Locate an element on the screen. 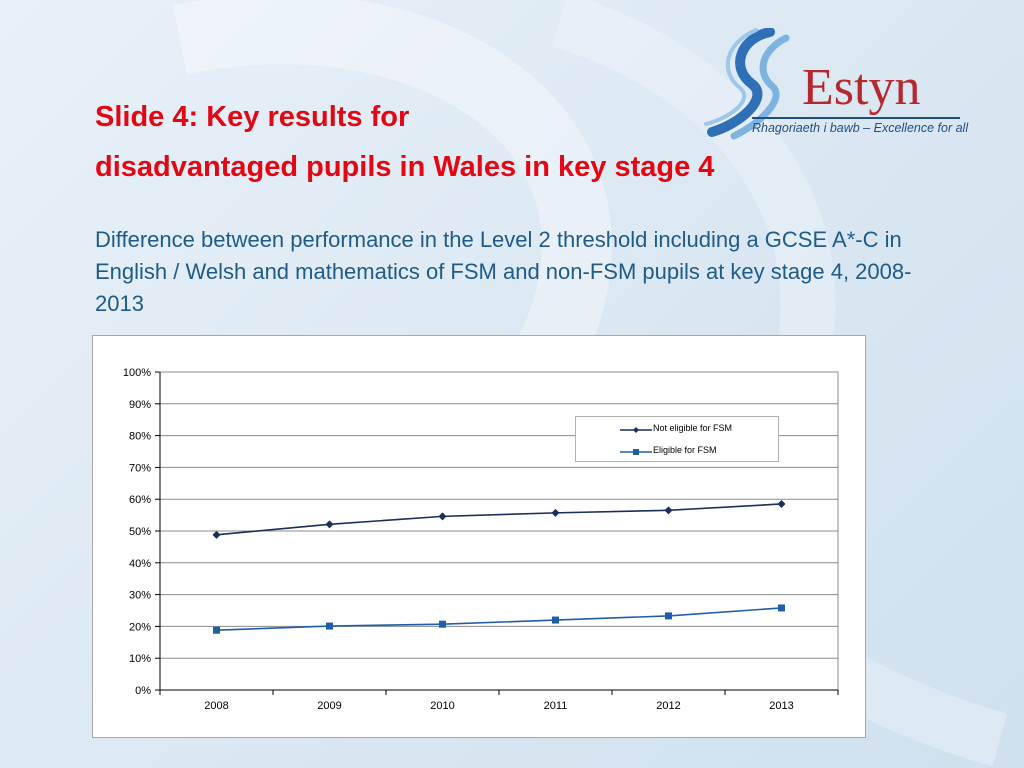 This screenshot has width=1024, height=768. x-tick-label: 2010 is located at coordinates (442, 706).